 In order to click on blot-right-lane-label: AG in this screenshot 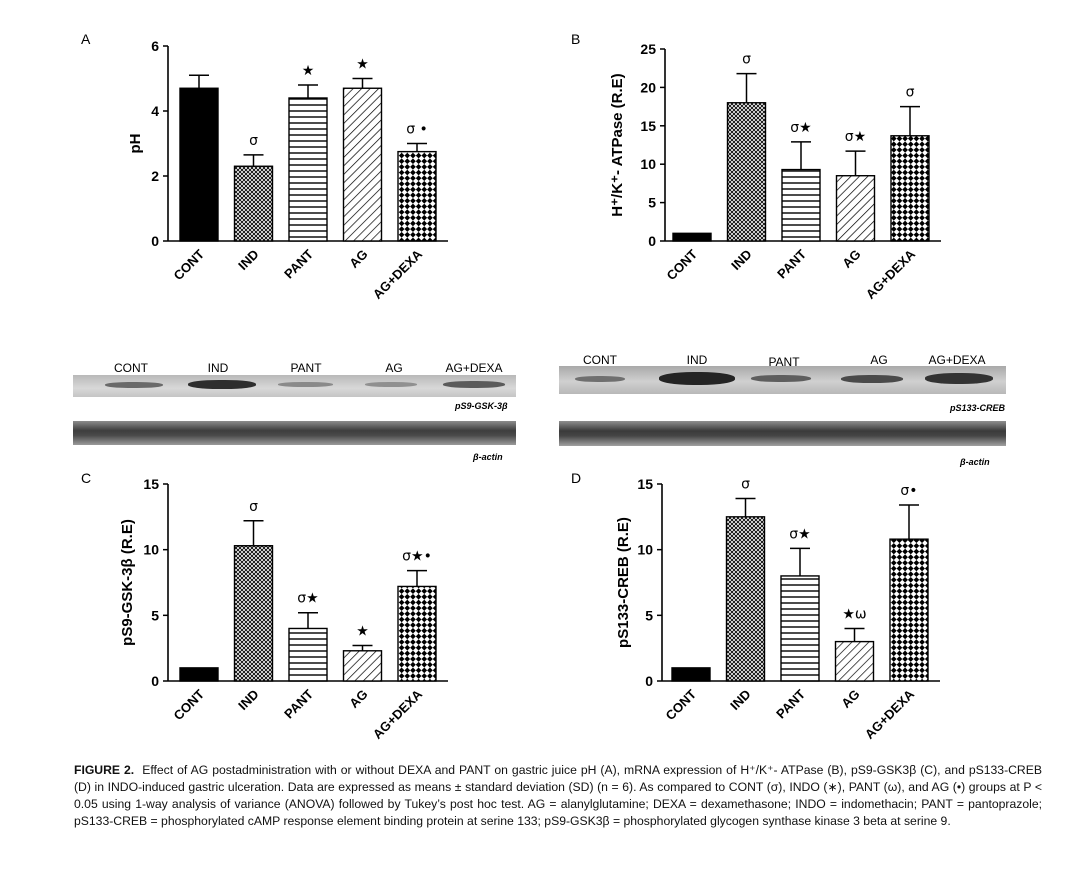, I will do `click(879, 360)`.